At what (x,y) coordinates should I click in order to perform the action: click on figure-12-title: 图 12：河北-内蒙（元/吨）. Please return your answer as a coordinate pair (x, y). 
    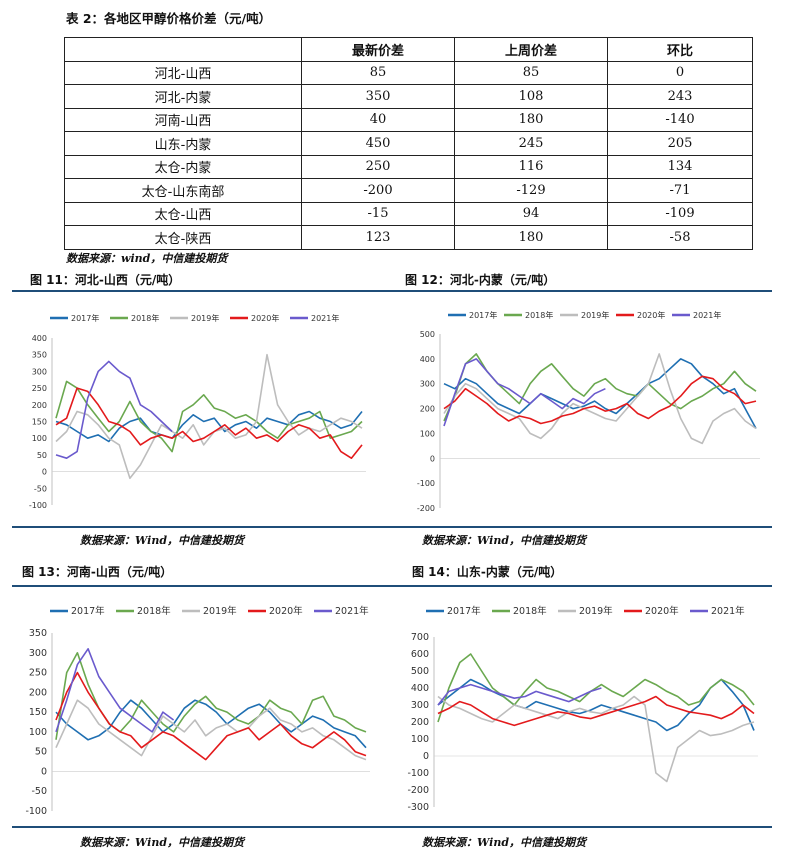
    Looking at the image, I should click on (480, 280).